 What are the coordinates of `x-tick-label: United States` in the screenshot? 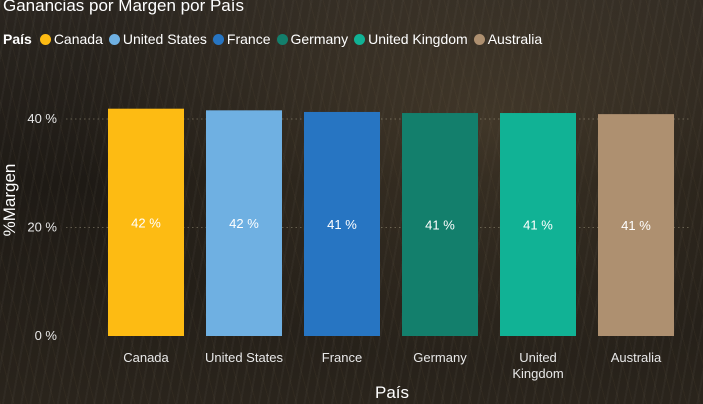 It's located at (244, 357).